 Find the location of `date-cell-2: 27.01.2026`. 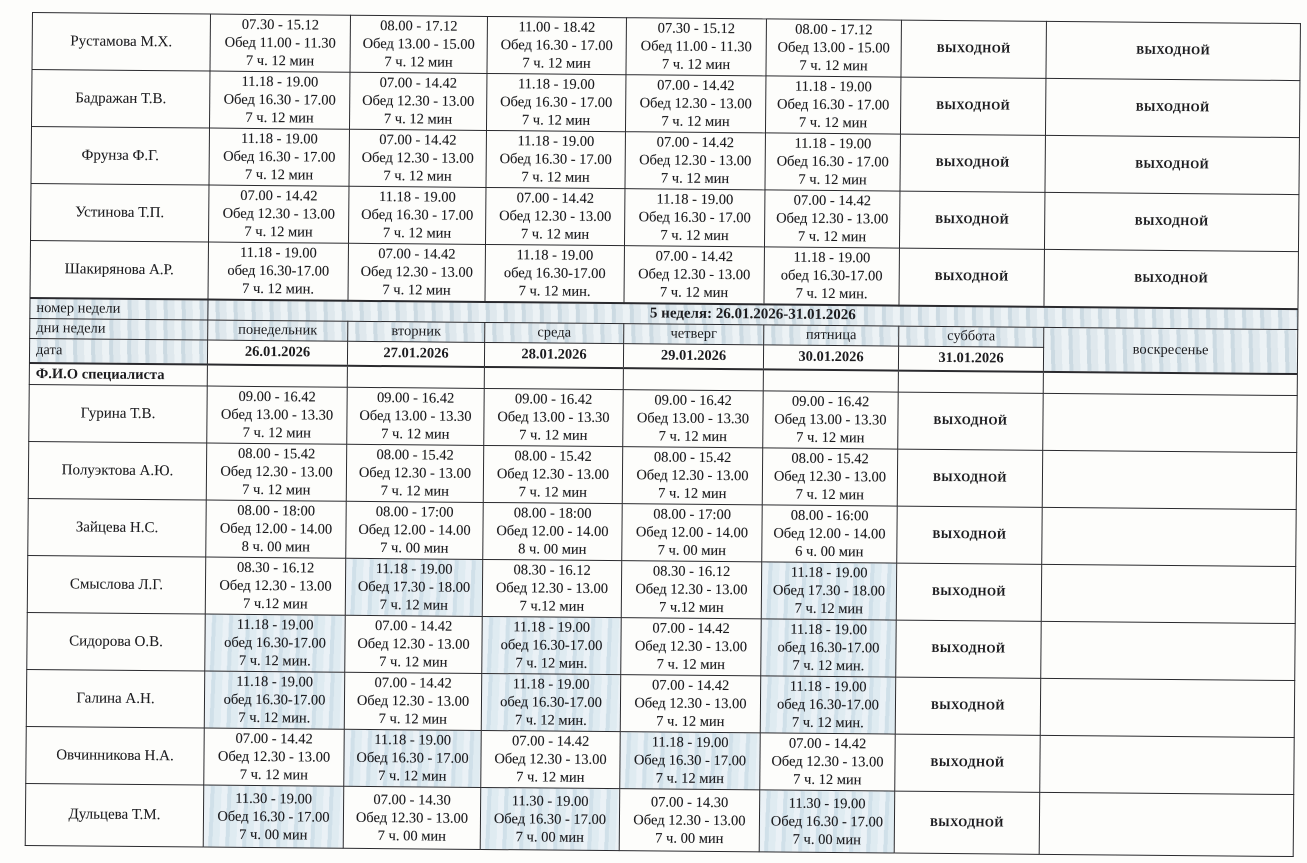

date-cell-2: 27.01.2026 is located at coordinates (416, 354).